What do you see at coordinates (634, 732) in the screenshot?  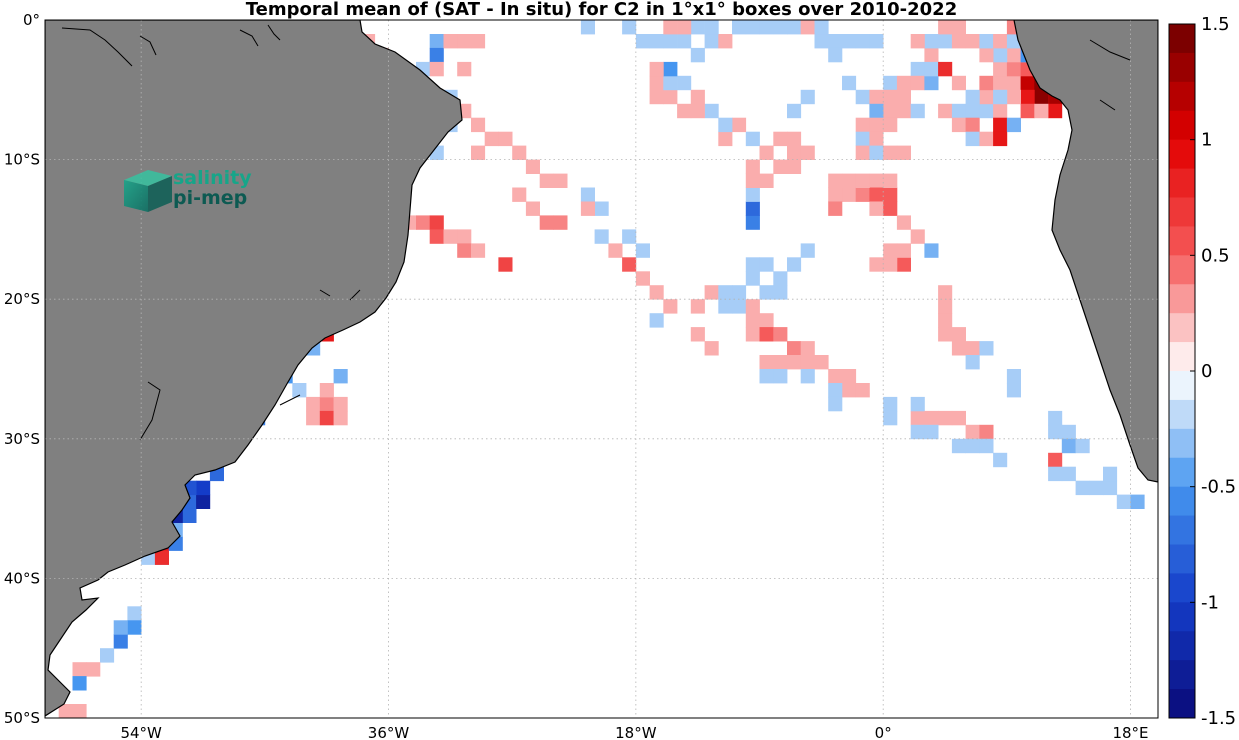 I see `longitude-labels: 54°W 36°W 18°W 0° 18°E` at bounding box center [634, 732].